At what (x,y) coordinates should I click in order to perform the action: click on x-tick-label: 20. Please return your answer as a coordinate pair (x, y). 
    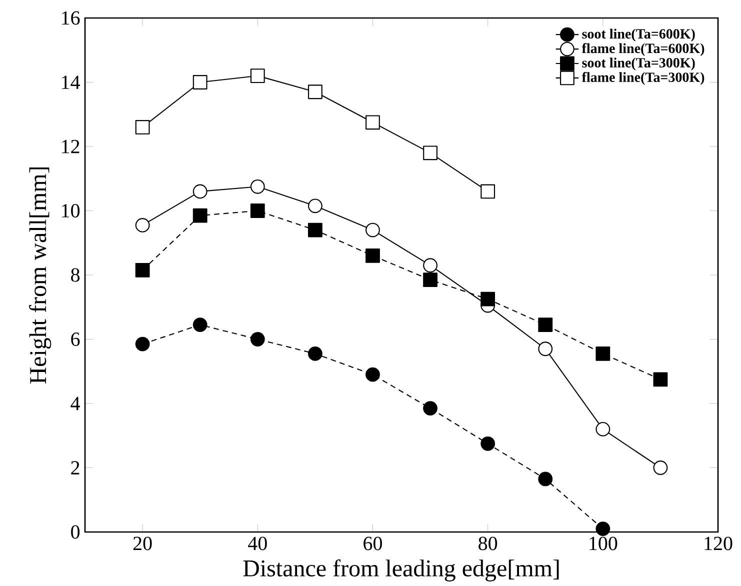
    Looking at the image, I should click on (142, 543).